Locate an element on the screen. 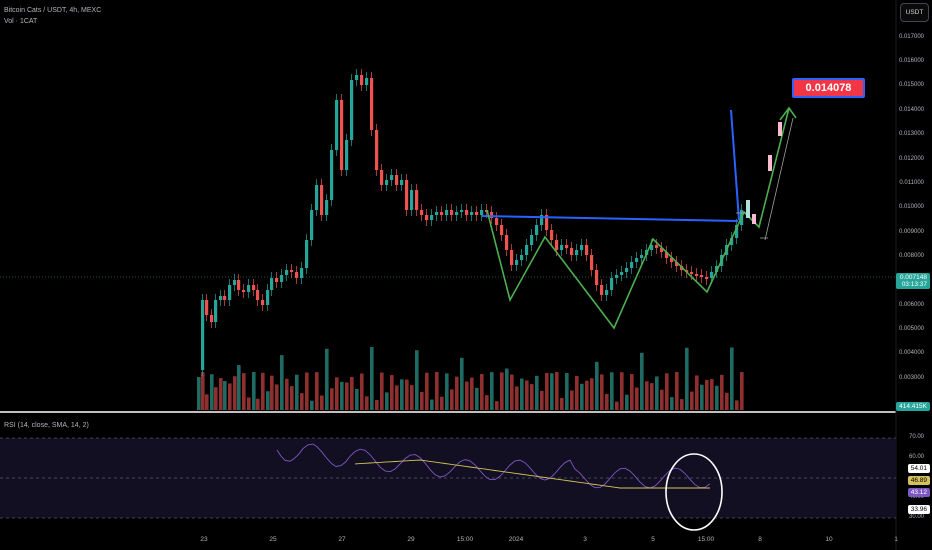 The width and height of the screenshot is (932, 550). price-tick: 0.014000 is located at coordinates (911, 110).